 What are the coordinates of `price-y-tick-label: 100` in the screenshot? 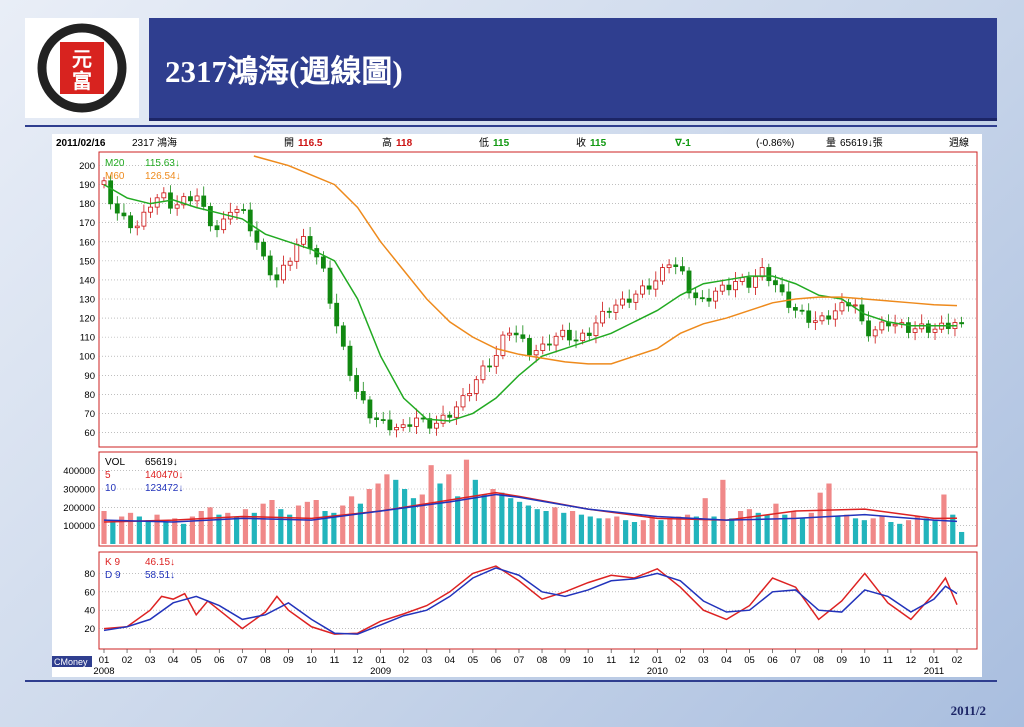 It's located at (87, 357).